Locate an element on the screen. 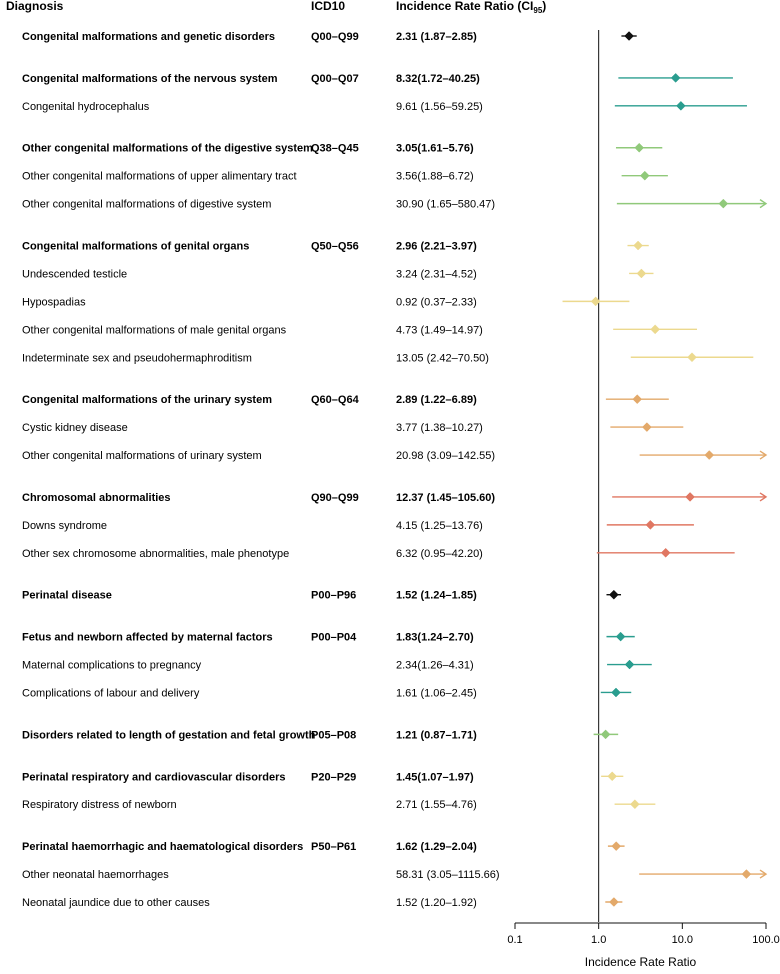 The image size is (780, 974). header-irr-sub: 95 is located at coordinates (537, 10).